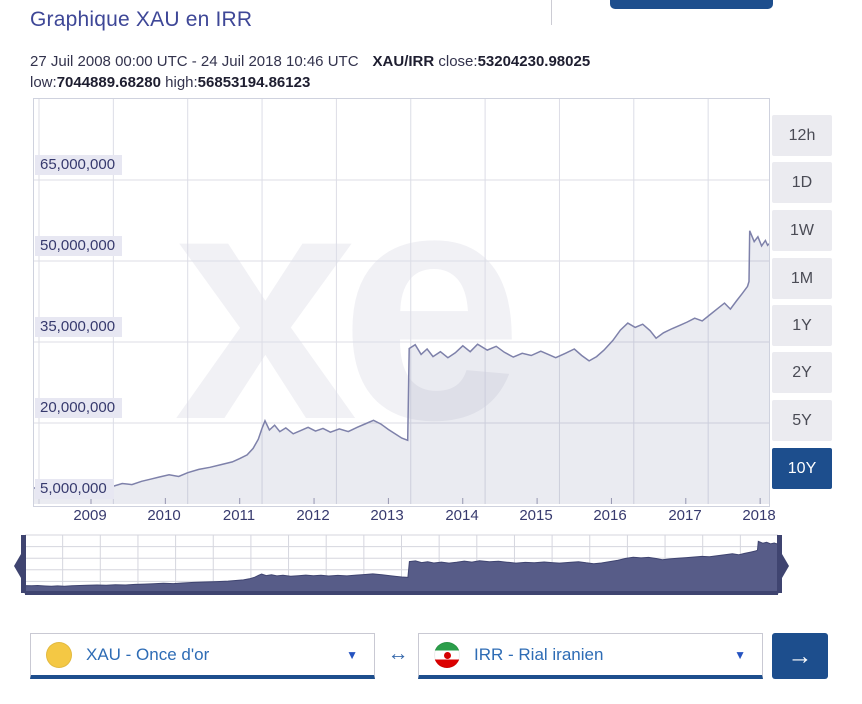 The height and width of the screenshot is (704, 862). I want to click on range-button-1m: 1M, so click(802, 278).